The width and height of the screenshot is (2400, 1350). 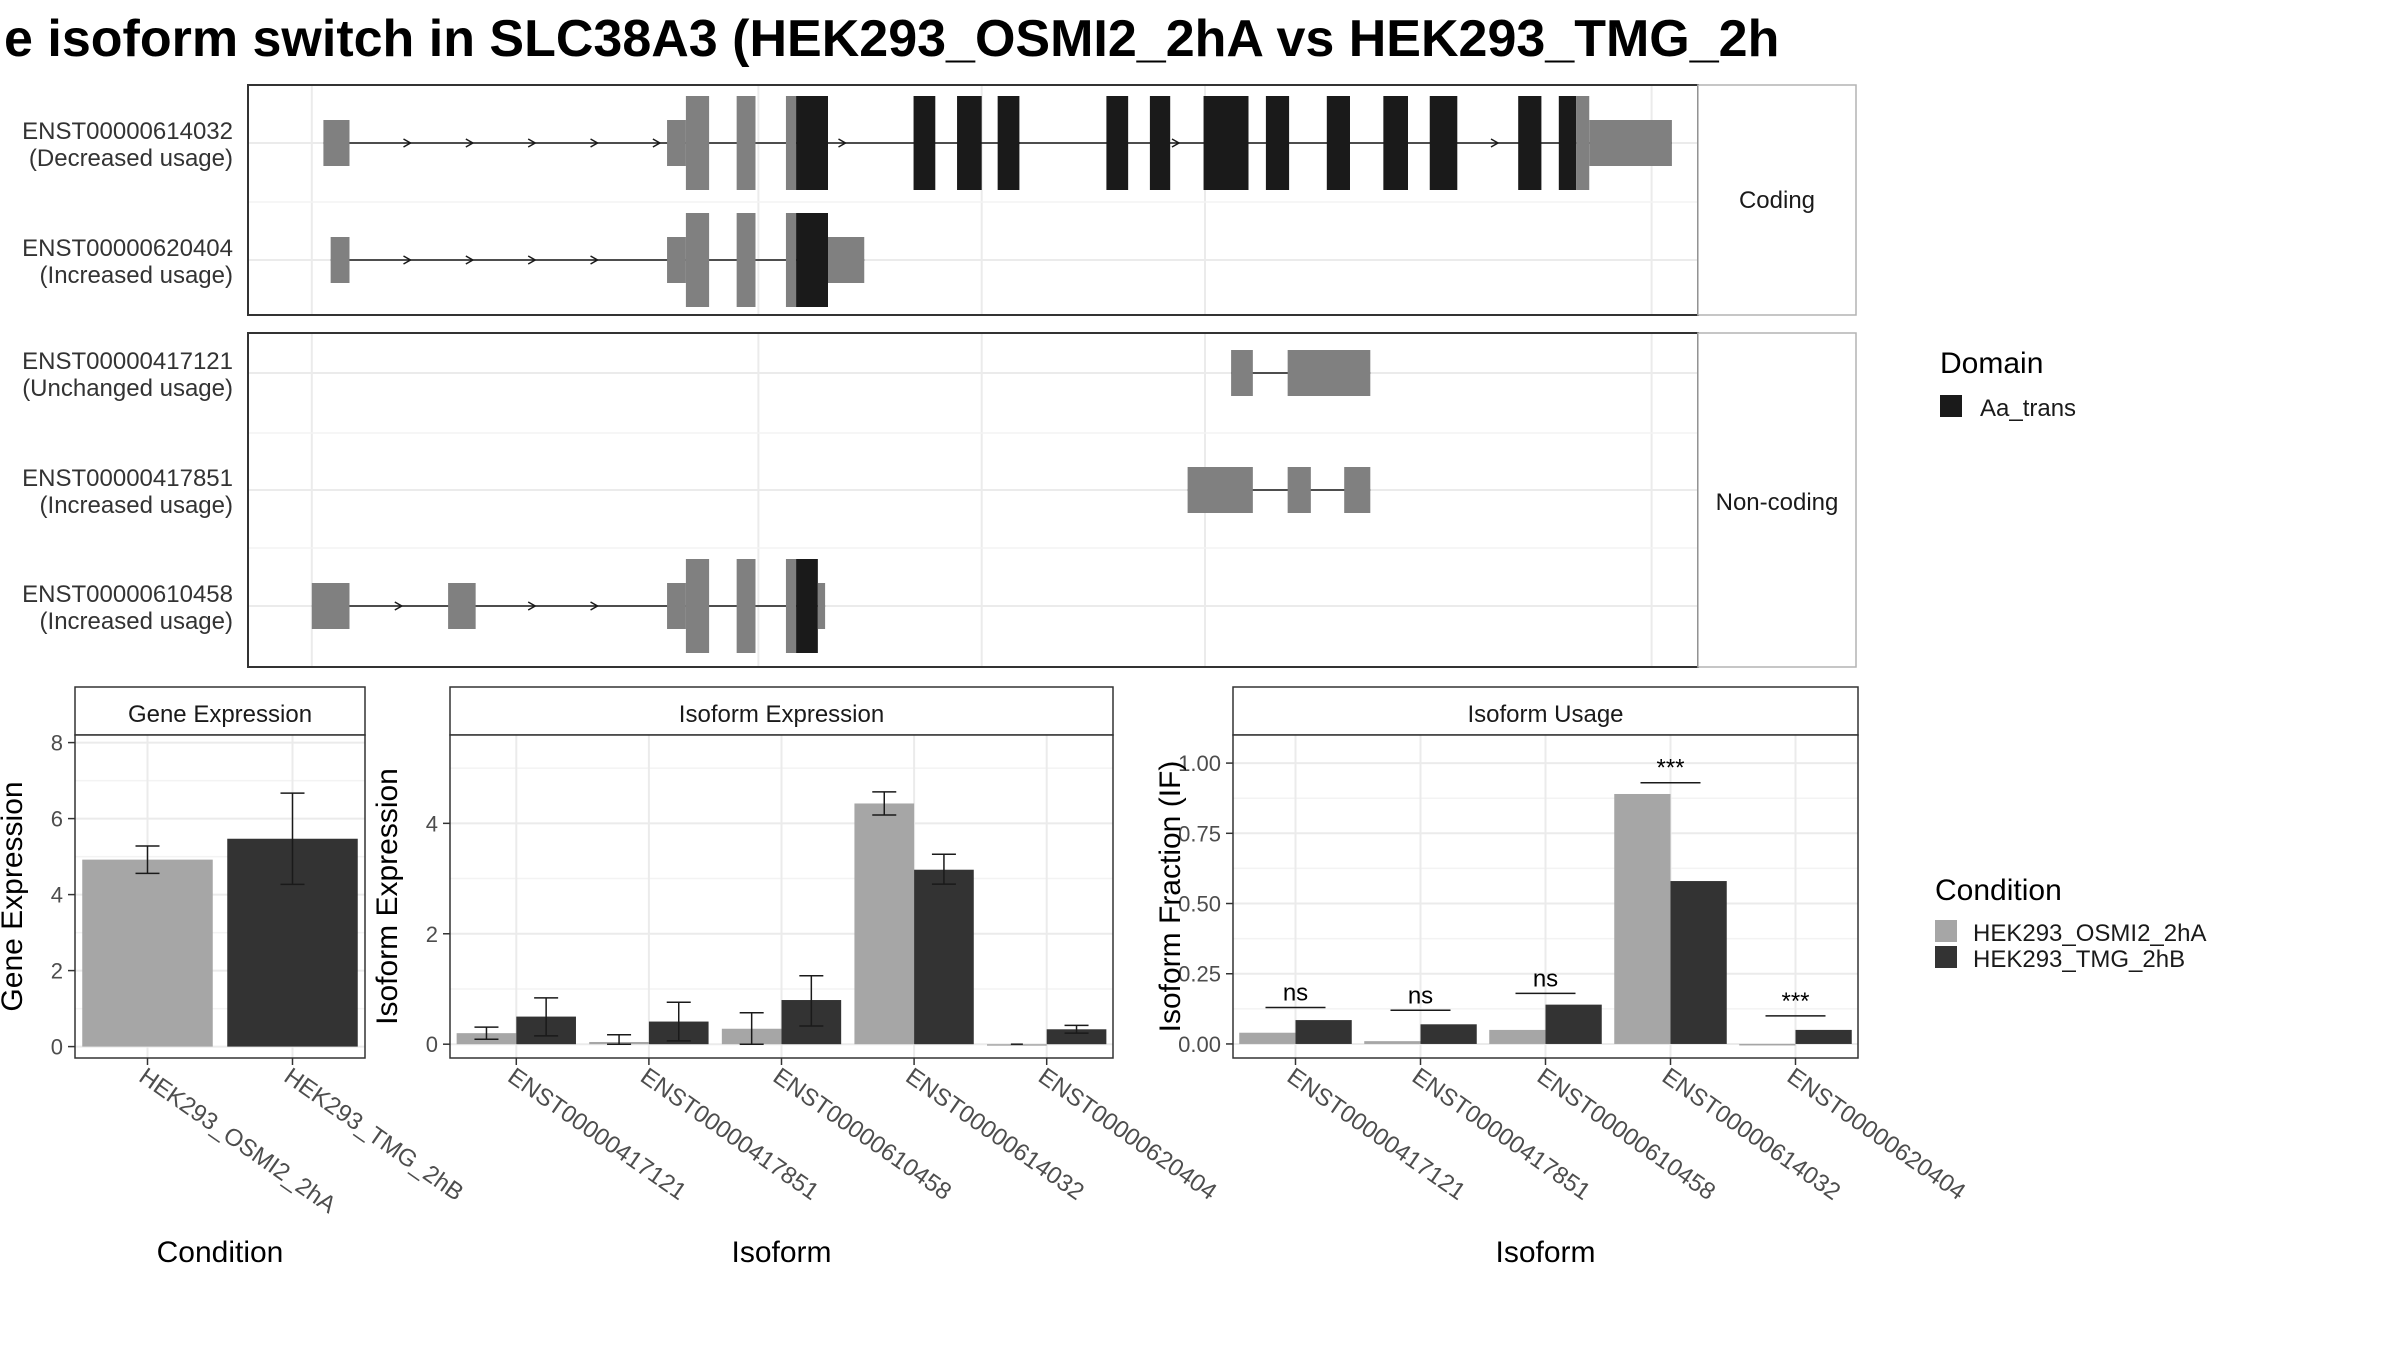 I want to click on transcript-usage-label: (Unchanged usage), so click(x=127, y=388).